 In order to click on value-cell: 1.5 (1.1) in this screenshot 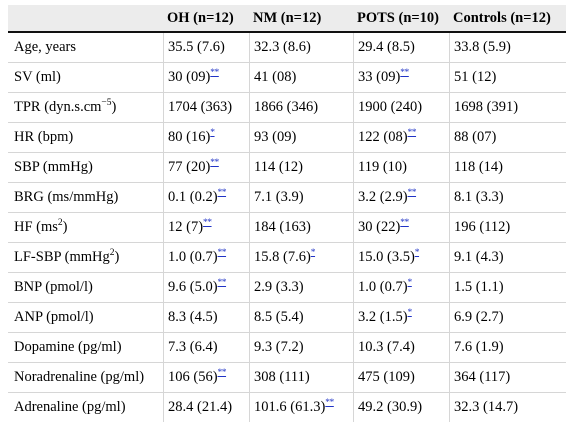, I will do `click(507, 288)`.